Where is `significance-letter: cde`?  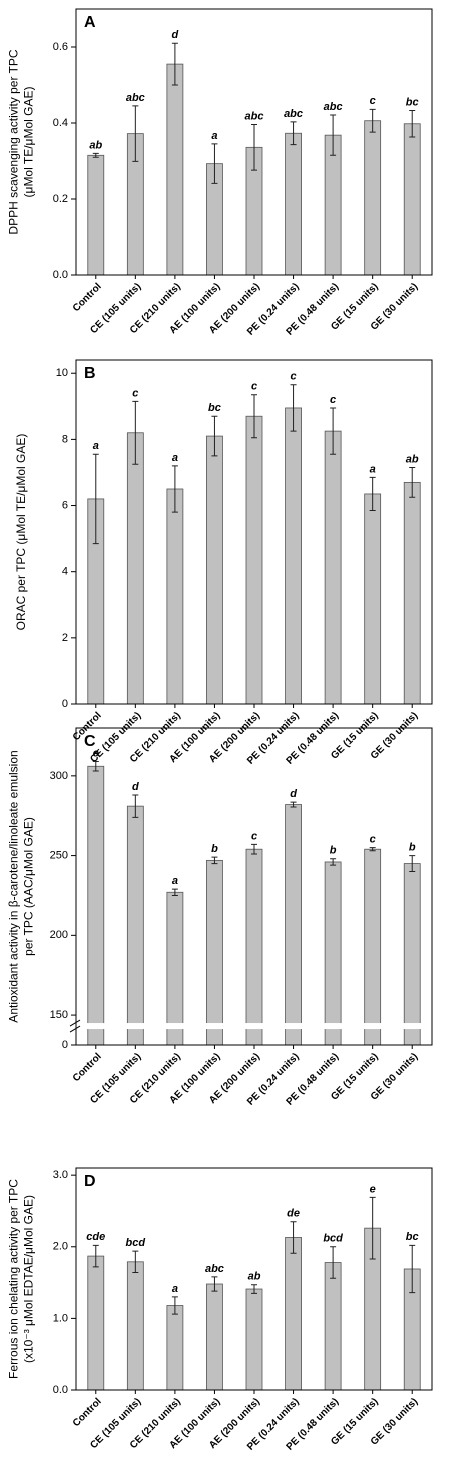
significance-letter: cde is located at coordinates (95, 1237).